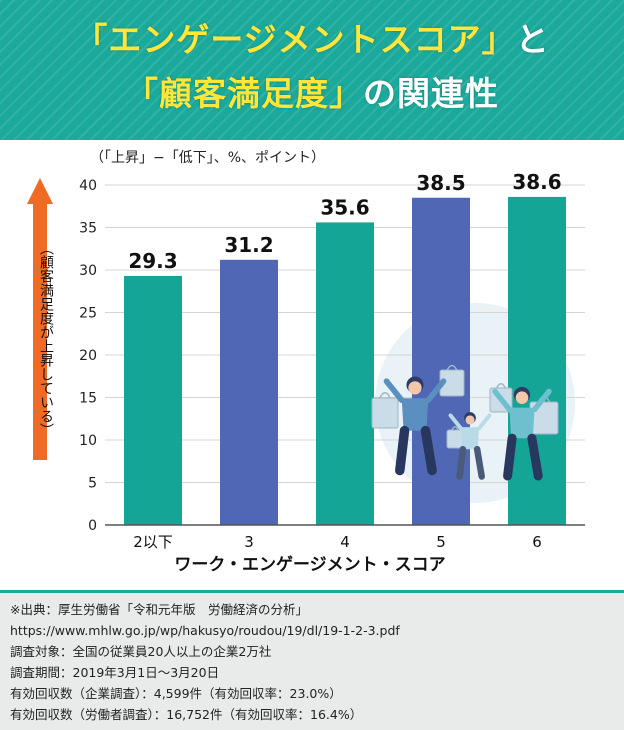 This screenshot has height=730, width=624. I want to click on y-tick-label: 0, so click(92, 526).